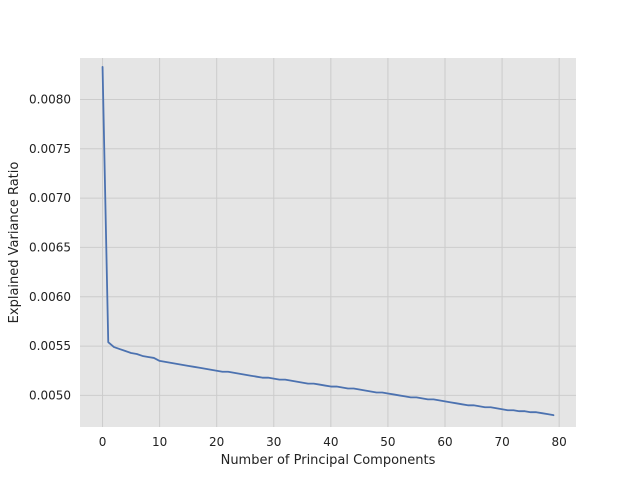 The width and height of the screenshot is (640, 480). What do you see at coordinates (216, 442) in the screenshot?
I see `x-tick-label: 20` at bounding box center [216, 442].